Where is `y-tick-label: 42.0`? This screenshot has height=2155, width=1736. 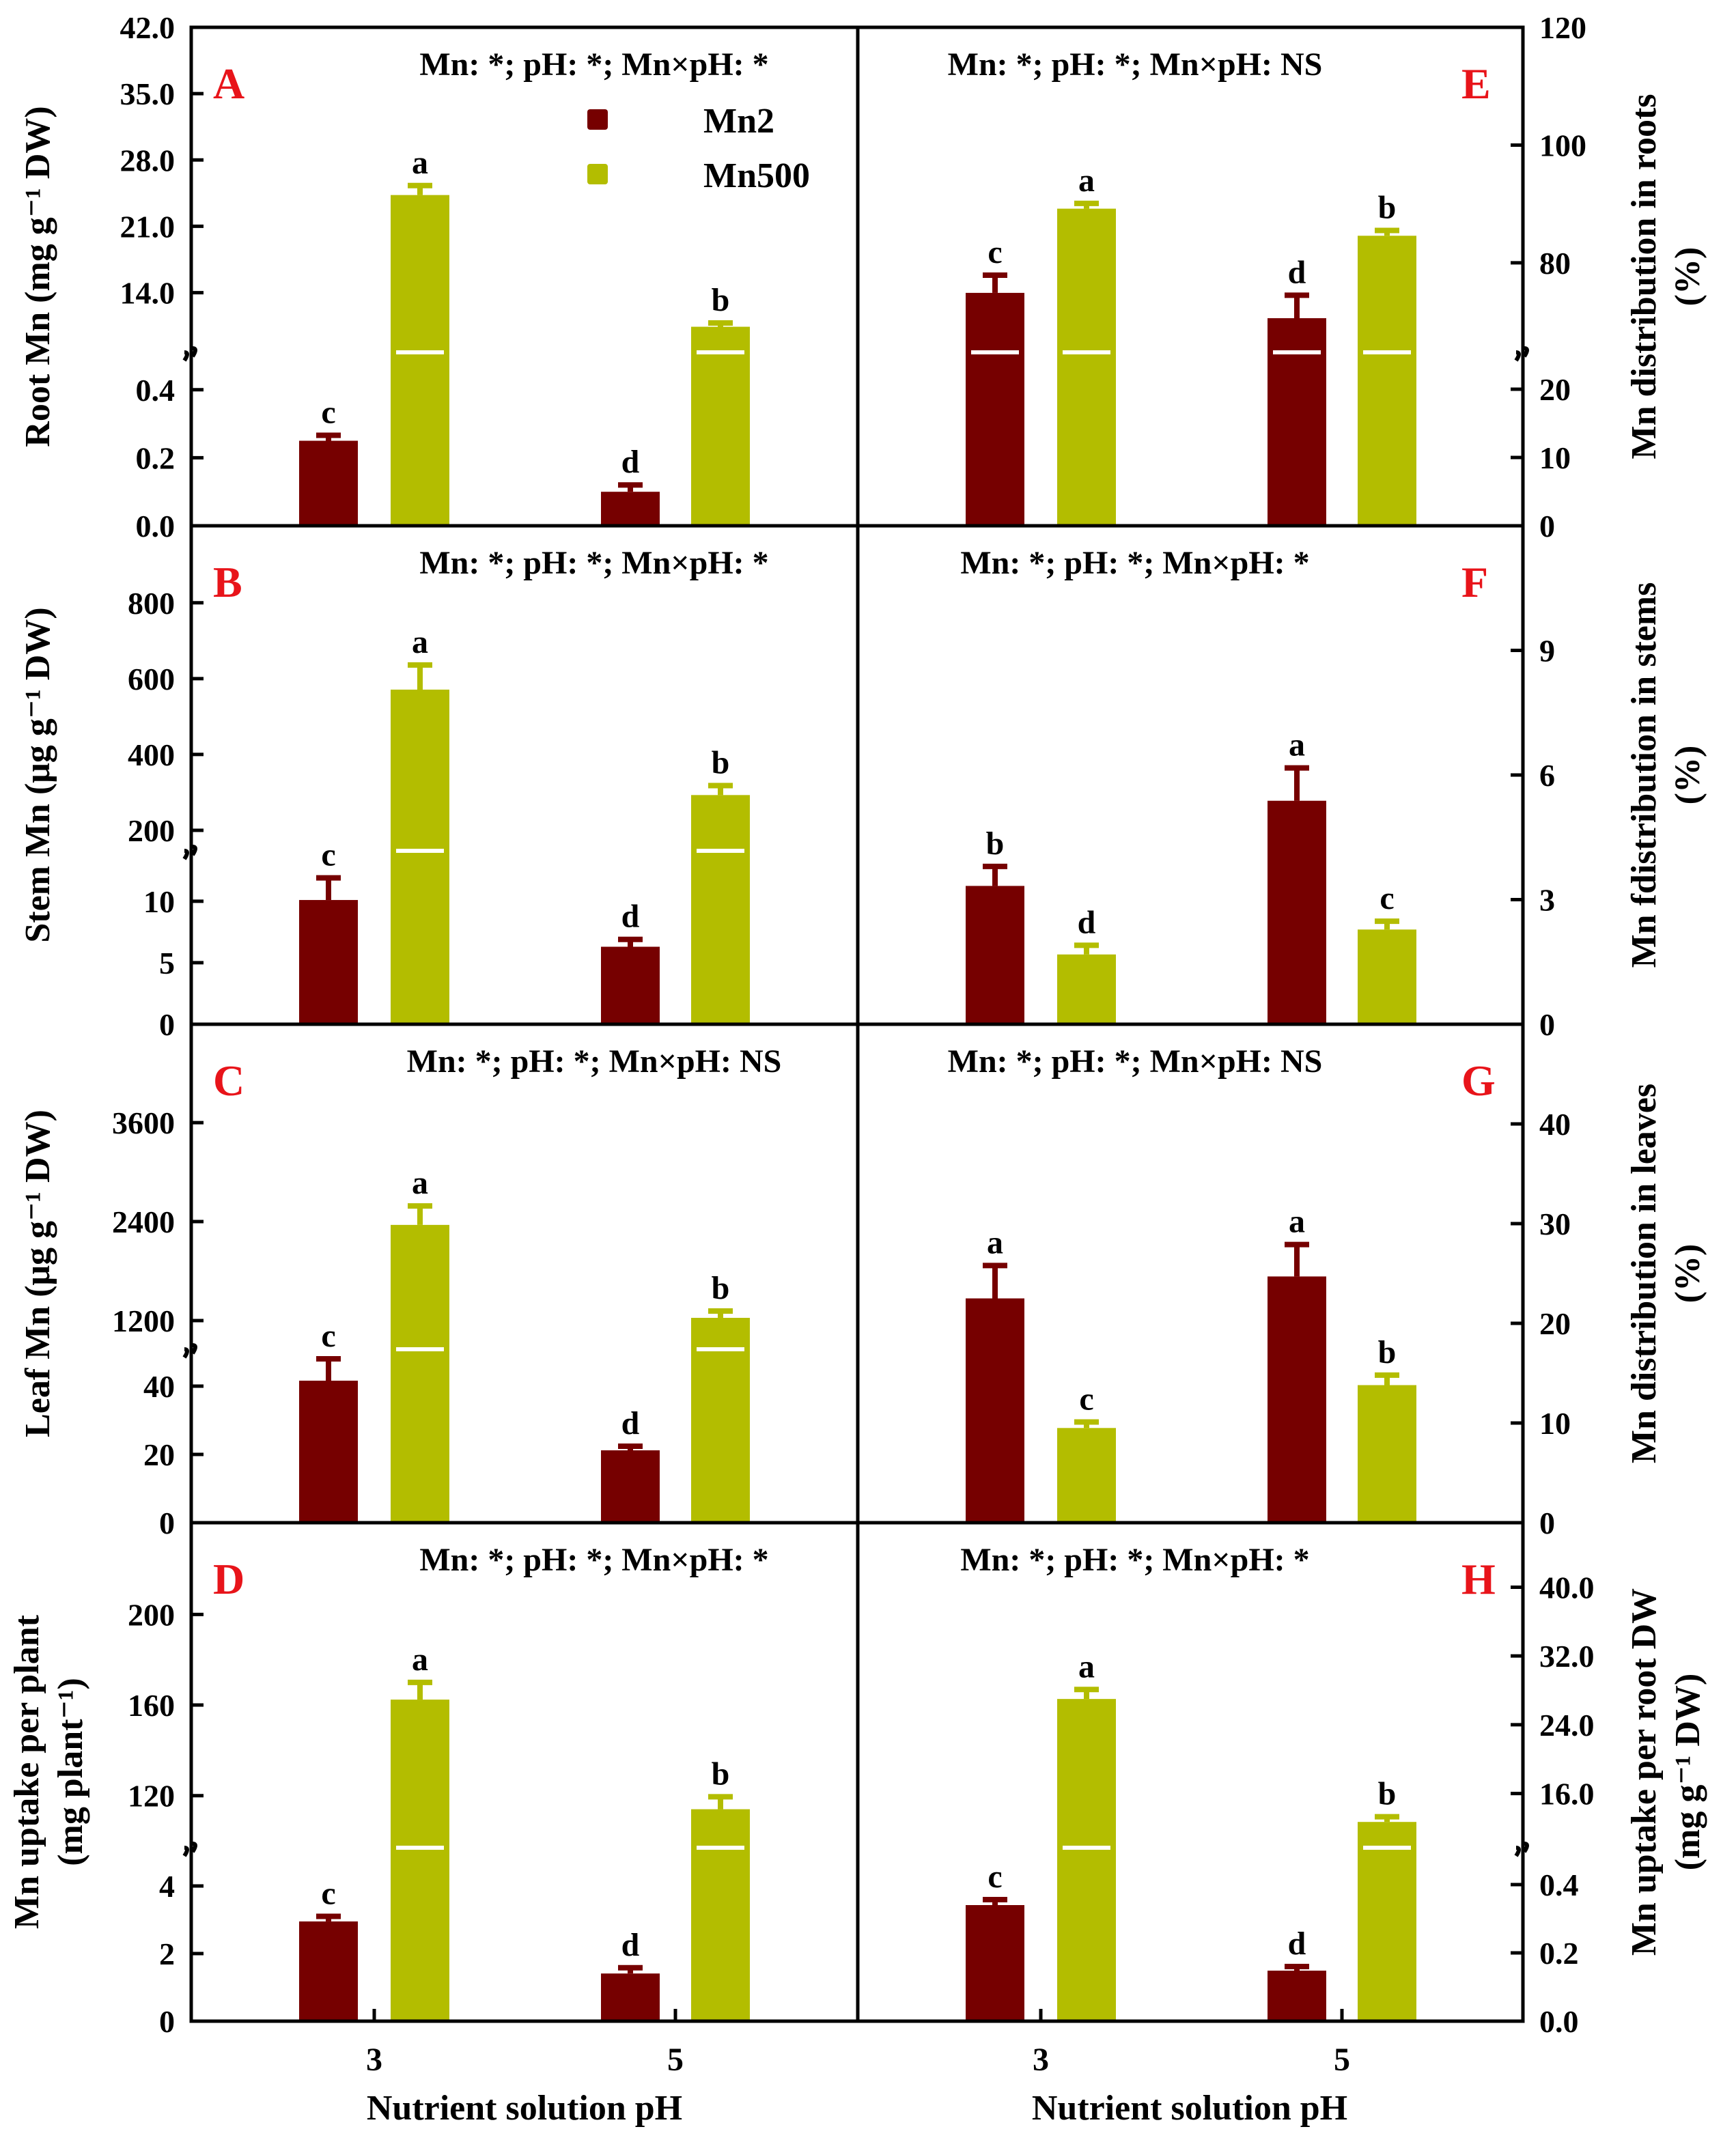 y-tick-label: 42.0 is located at coordinates (148, 28).